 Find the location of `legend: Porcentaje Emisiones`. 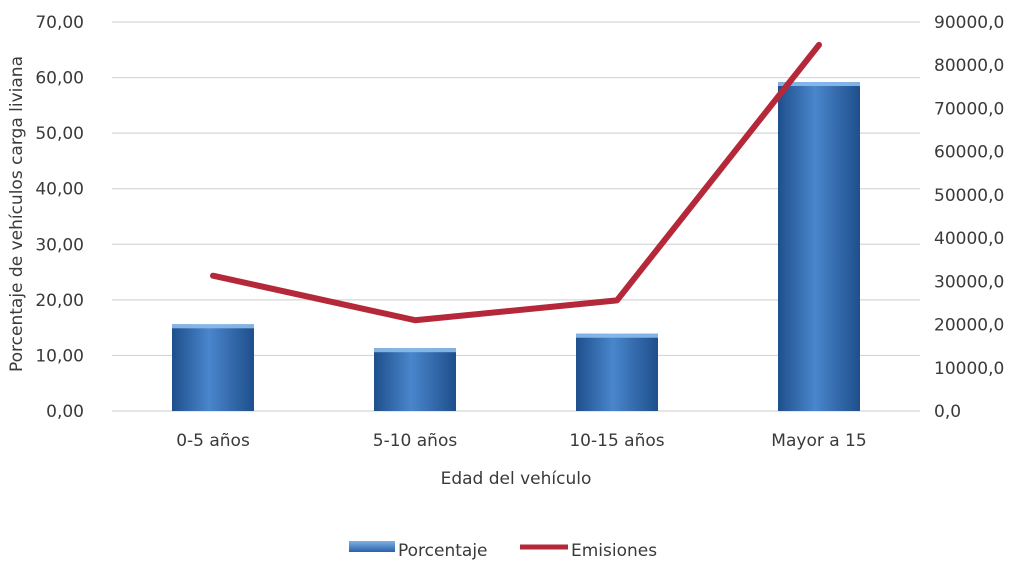

legend: Porcentaje Emisiones is located at coordinates (503, 551).